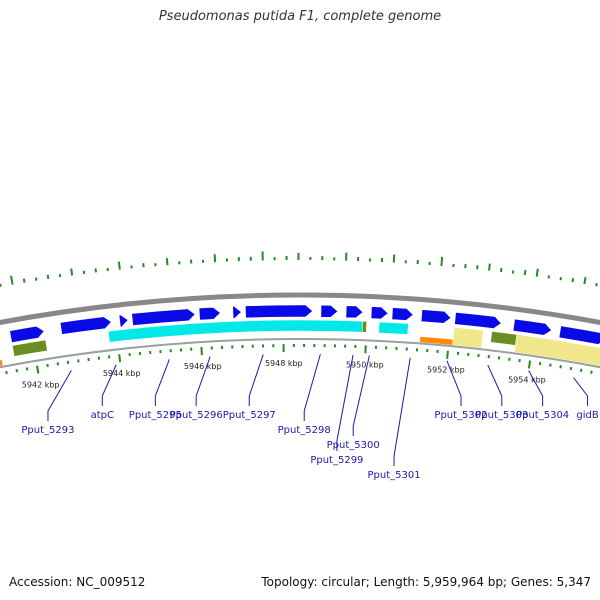  What do you see at coordinates (284, 363) in the screenshot?
I see `scale-label: 5948 kbp` at bounding box center [284, 363].